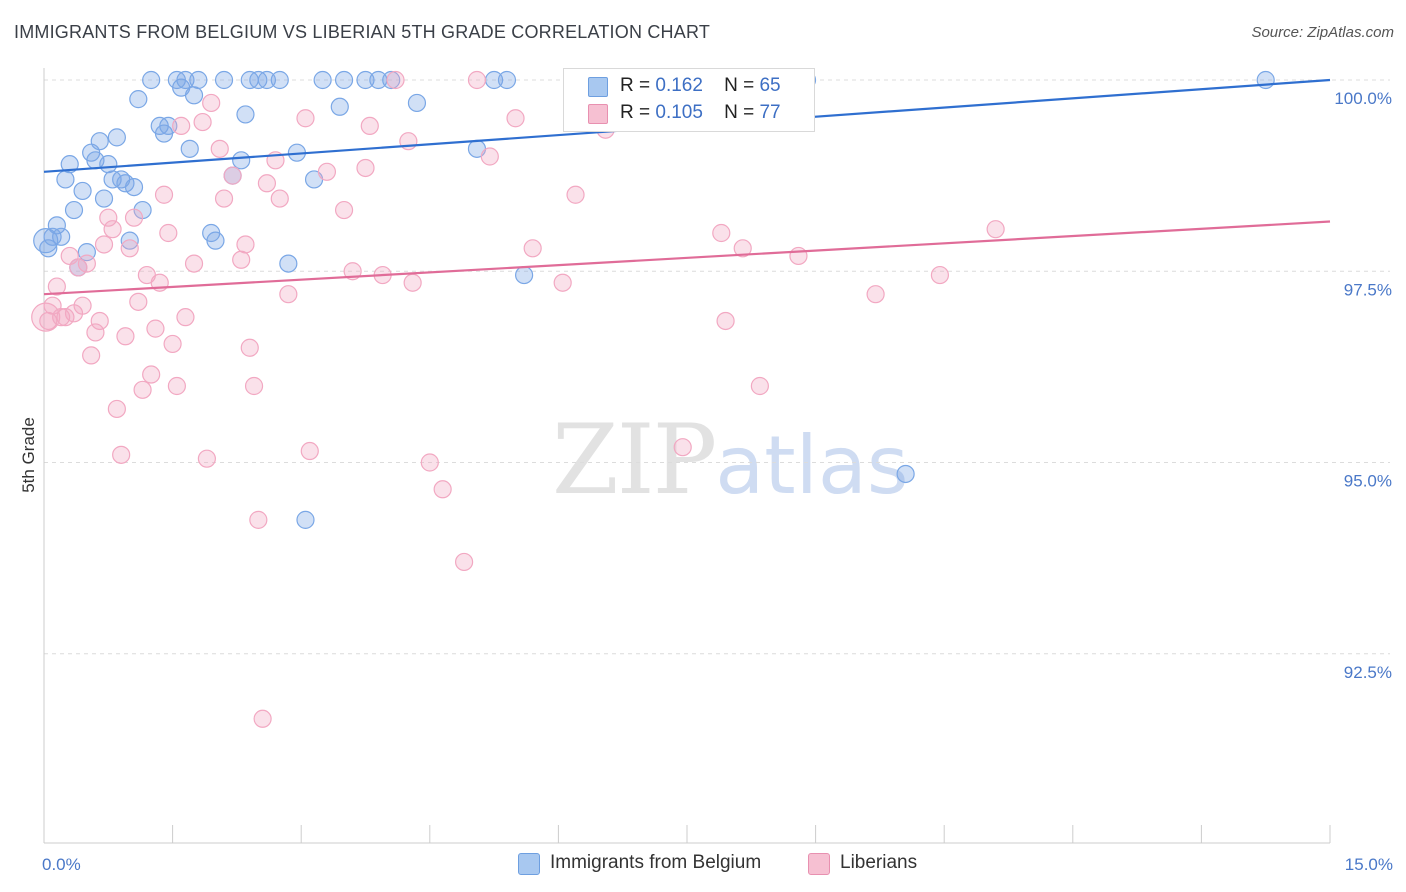 The width and height of the screenshot is (1406, 892). Describe the element at coordinates (1368, 289) in the screenshot. I see `y-tick-label: 97.5%` at that location.